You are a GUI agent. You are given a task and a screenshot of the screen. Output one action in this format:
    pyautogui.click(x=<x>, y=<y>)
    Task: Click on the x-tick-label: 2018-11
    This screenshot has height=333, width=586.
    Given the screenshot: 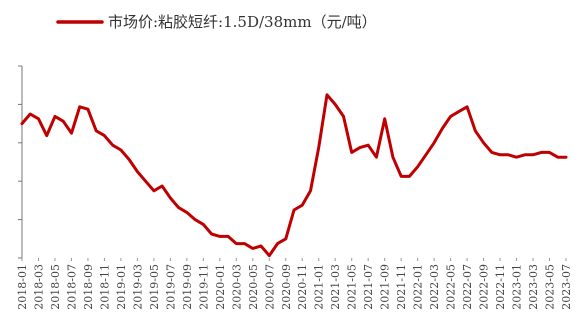 What is the action you would take?
    pyautogui.click(x=104, y=287)
    